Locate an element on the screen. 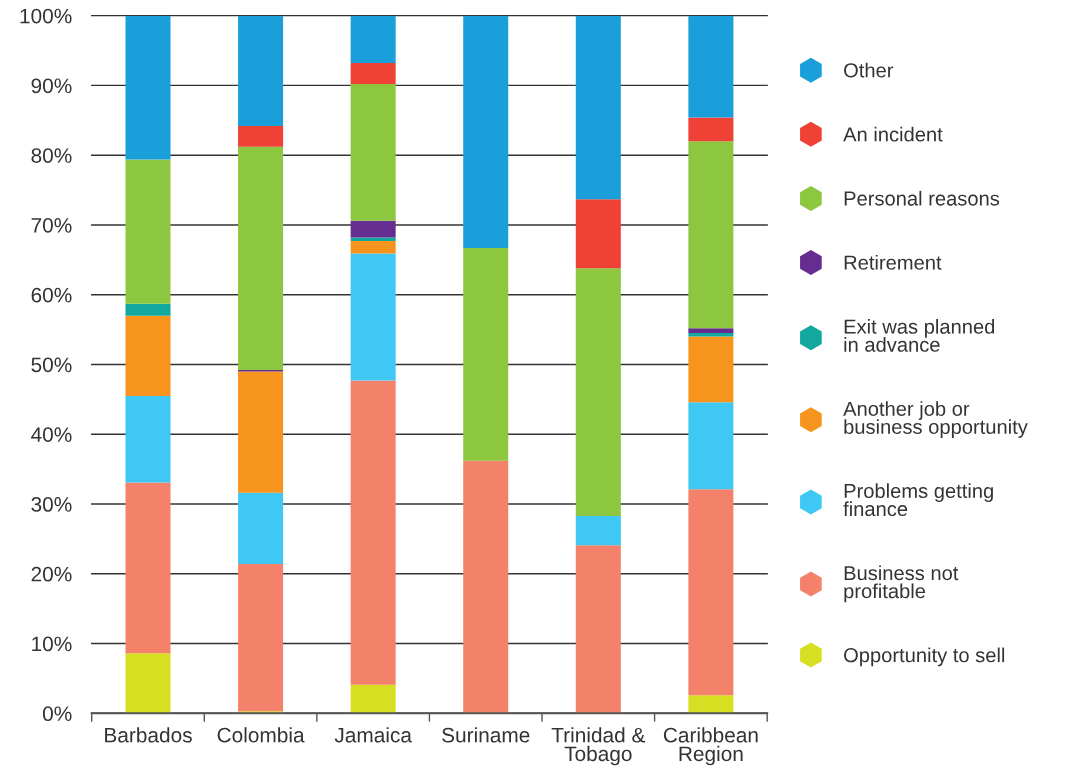 The image size is (1079, 783). y-tick-label: 70% is located at coordinates (51, 225).